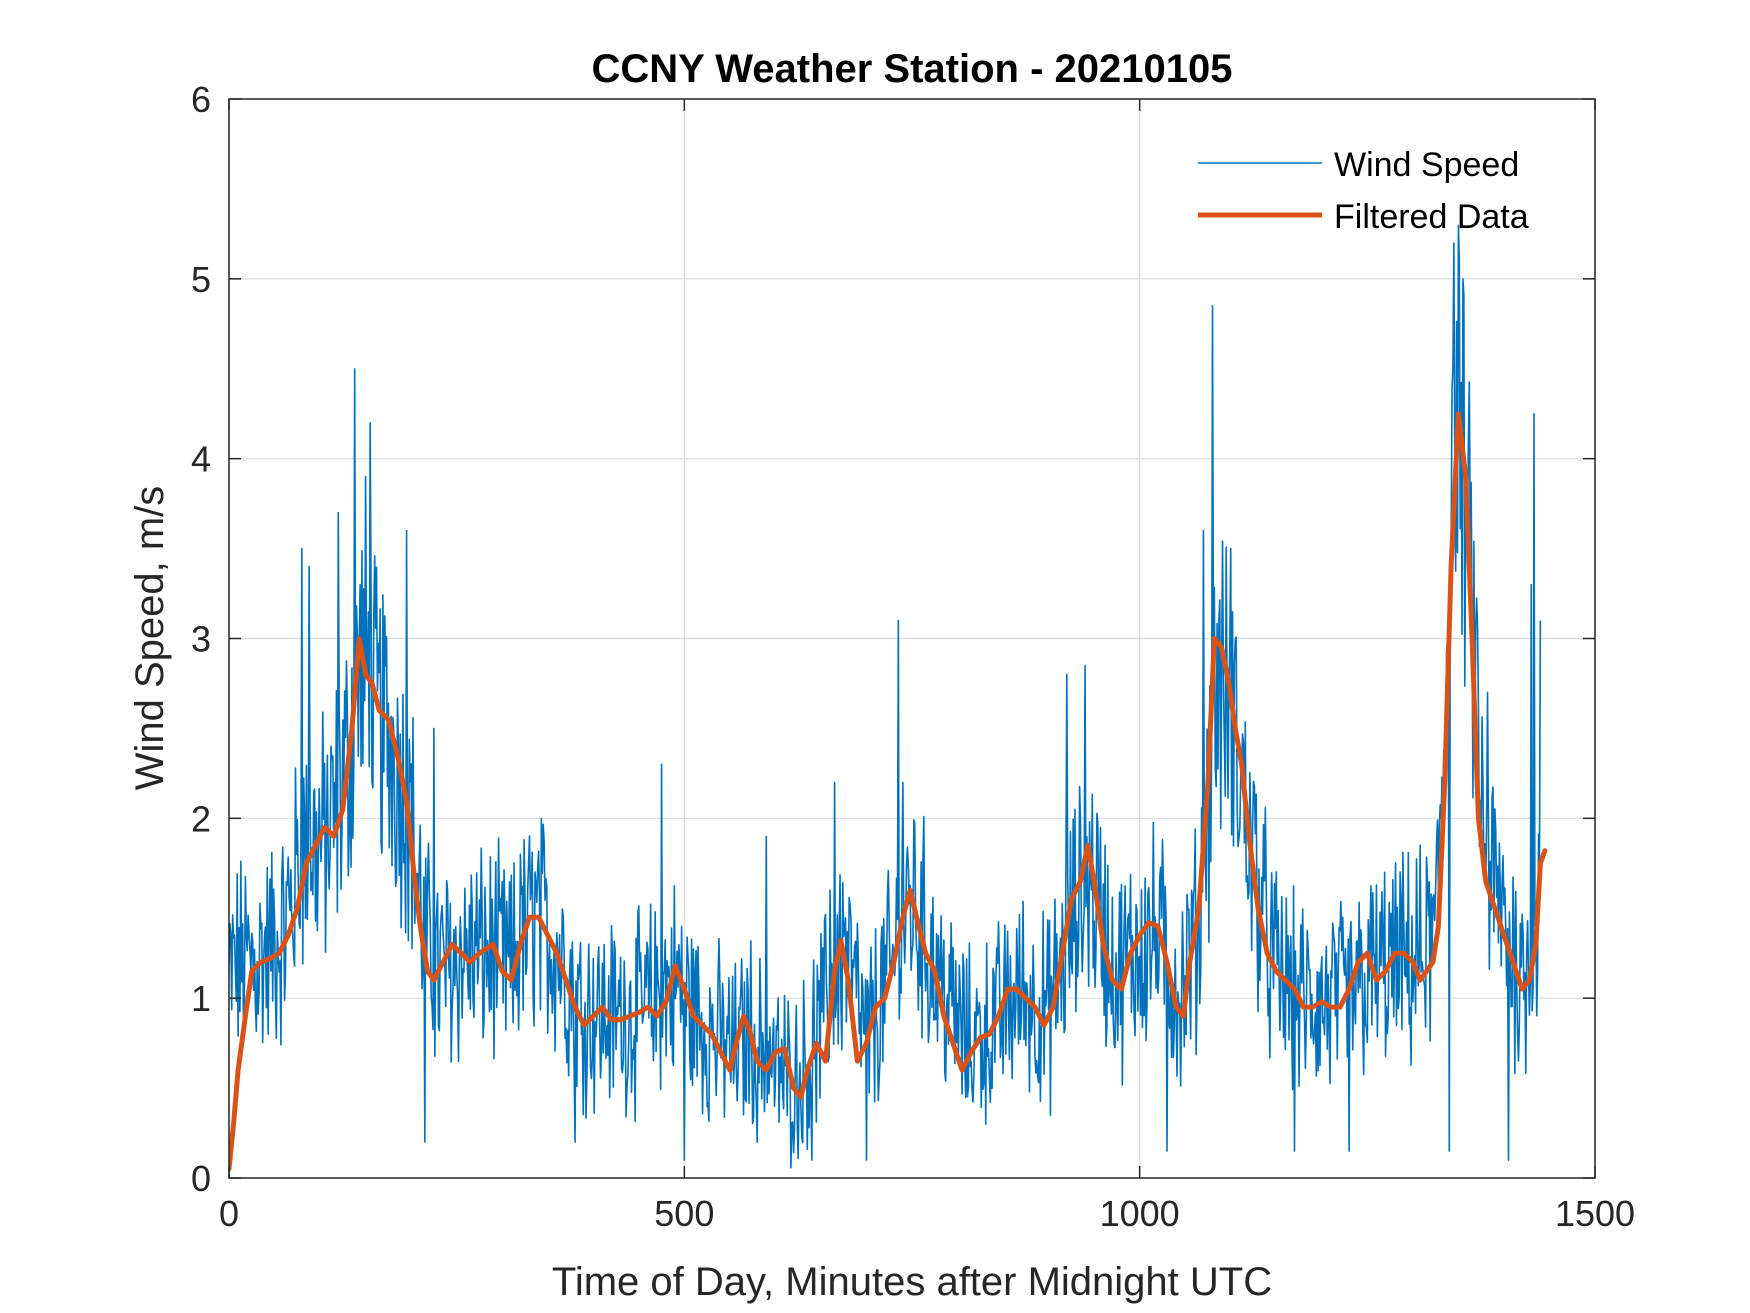 The height and width of the screenshot is (1313, 1750). What do you see at coordinates (201, 279) in the screenshot?
I see `y-tick-label: 5` at bounding box center [201, 279].